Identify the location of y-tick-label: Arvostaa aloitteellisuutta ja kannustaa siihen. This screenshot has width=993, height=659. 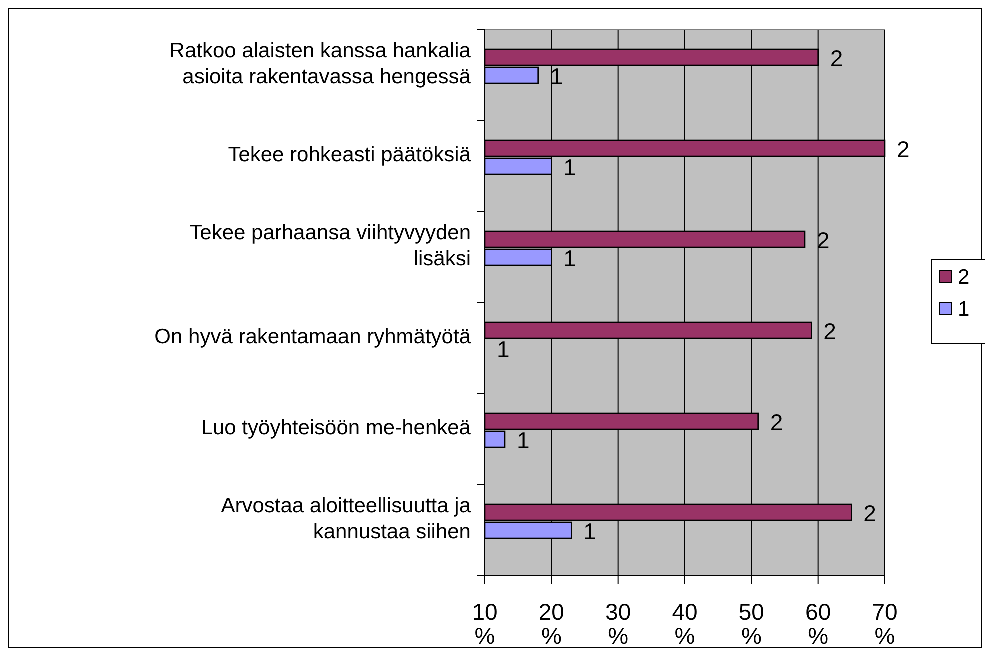
(346, 519).